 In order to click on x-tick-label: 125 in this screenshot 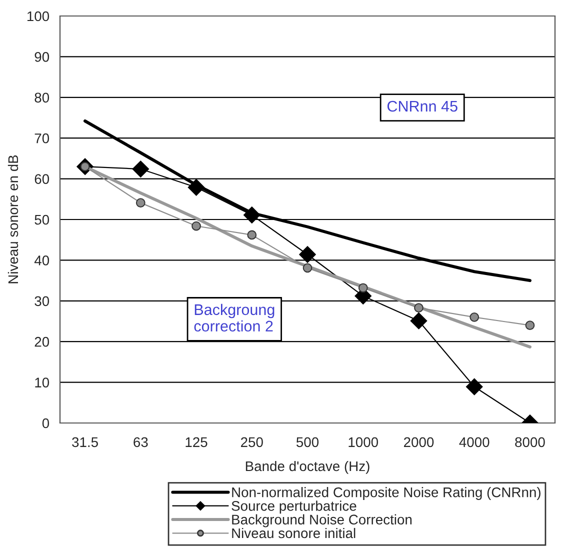, I will do `click(197, 442)`.